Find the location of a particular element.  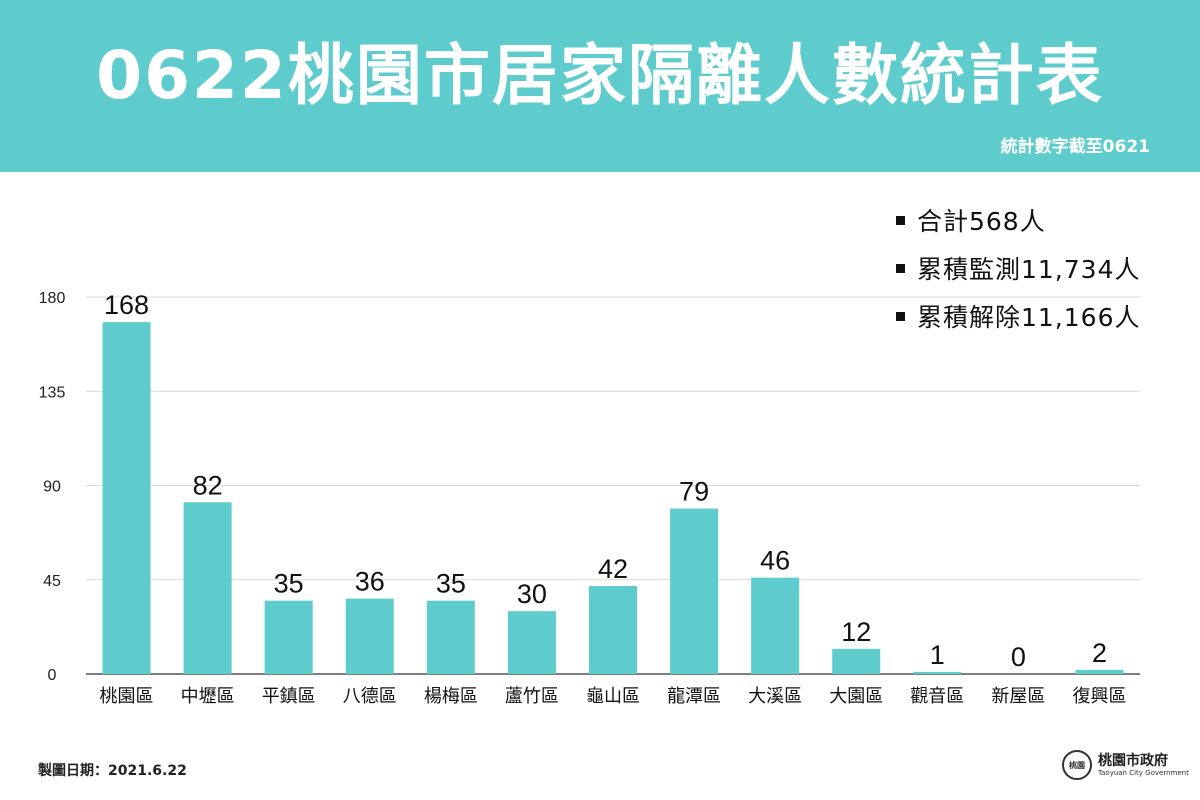

x-tick-label: 龍潭區 is located at coordinates (694, 696).